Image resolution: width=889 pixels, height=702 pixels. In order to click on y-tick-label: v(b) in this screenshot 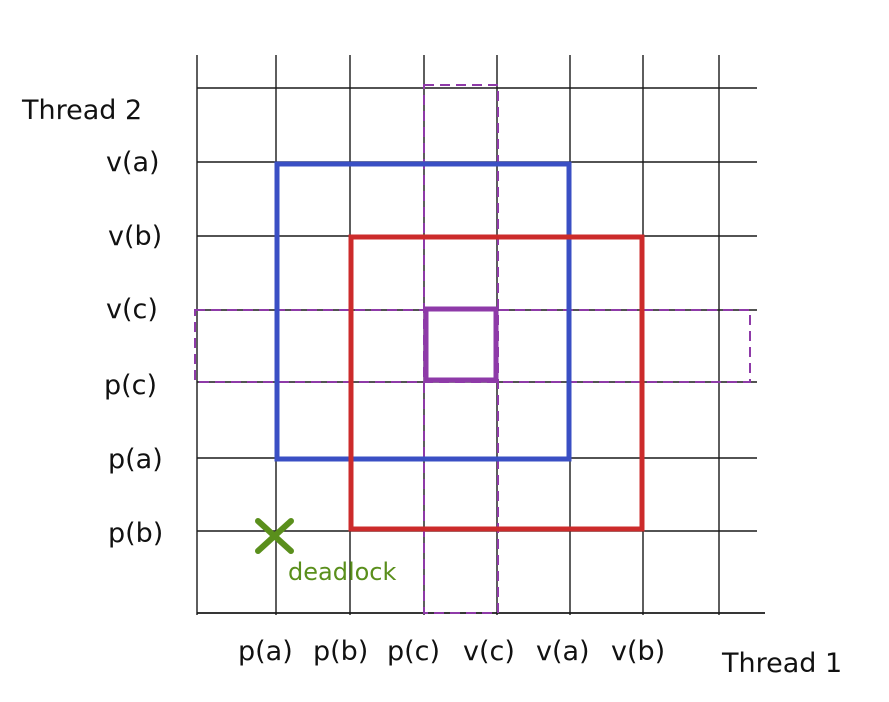, I will do `click(135, 236)`.